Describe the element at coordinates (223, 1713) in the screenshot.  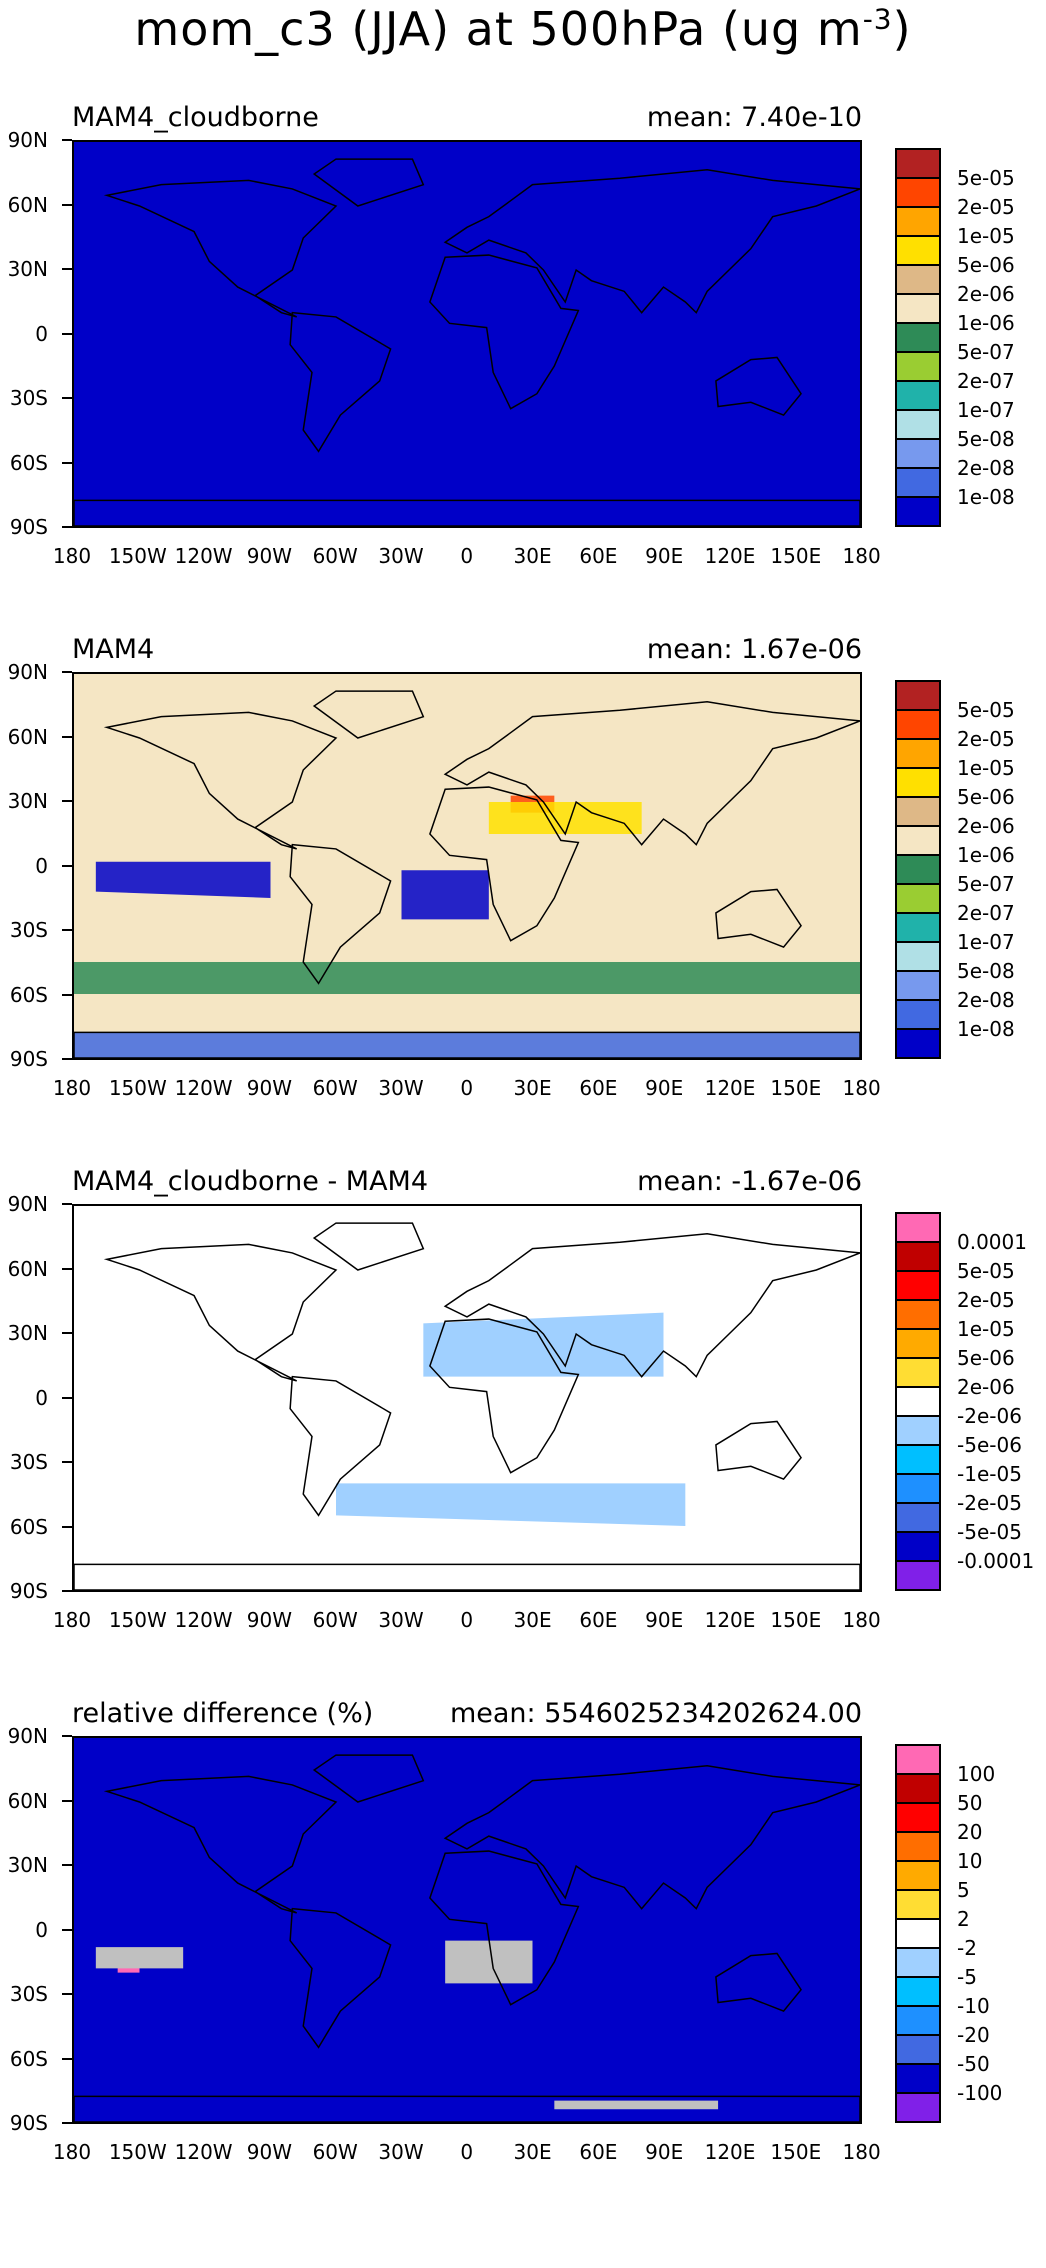
I see `panel-title: relative difference (%)` at that location.